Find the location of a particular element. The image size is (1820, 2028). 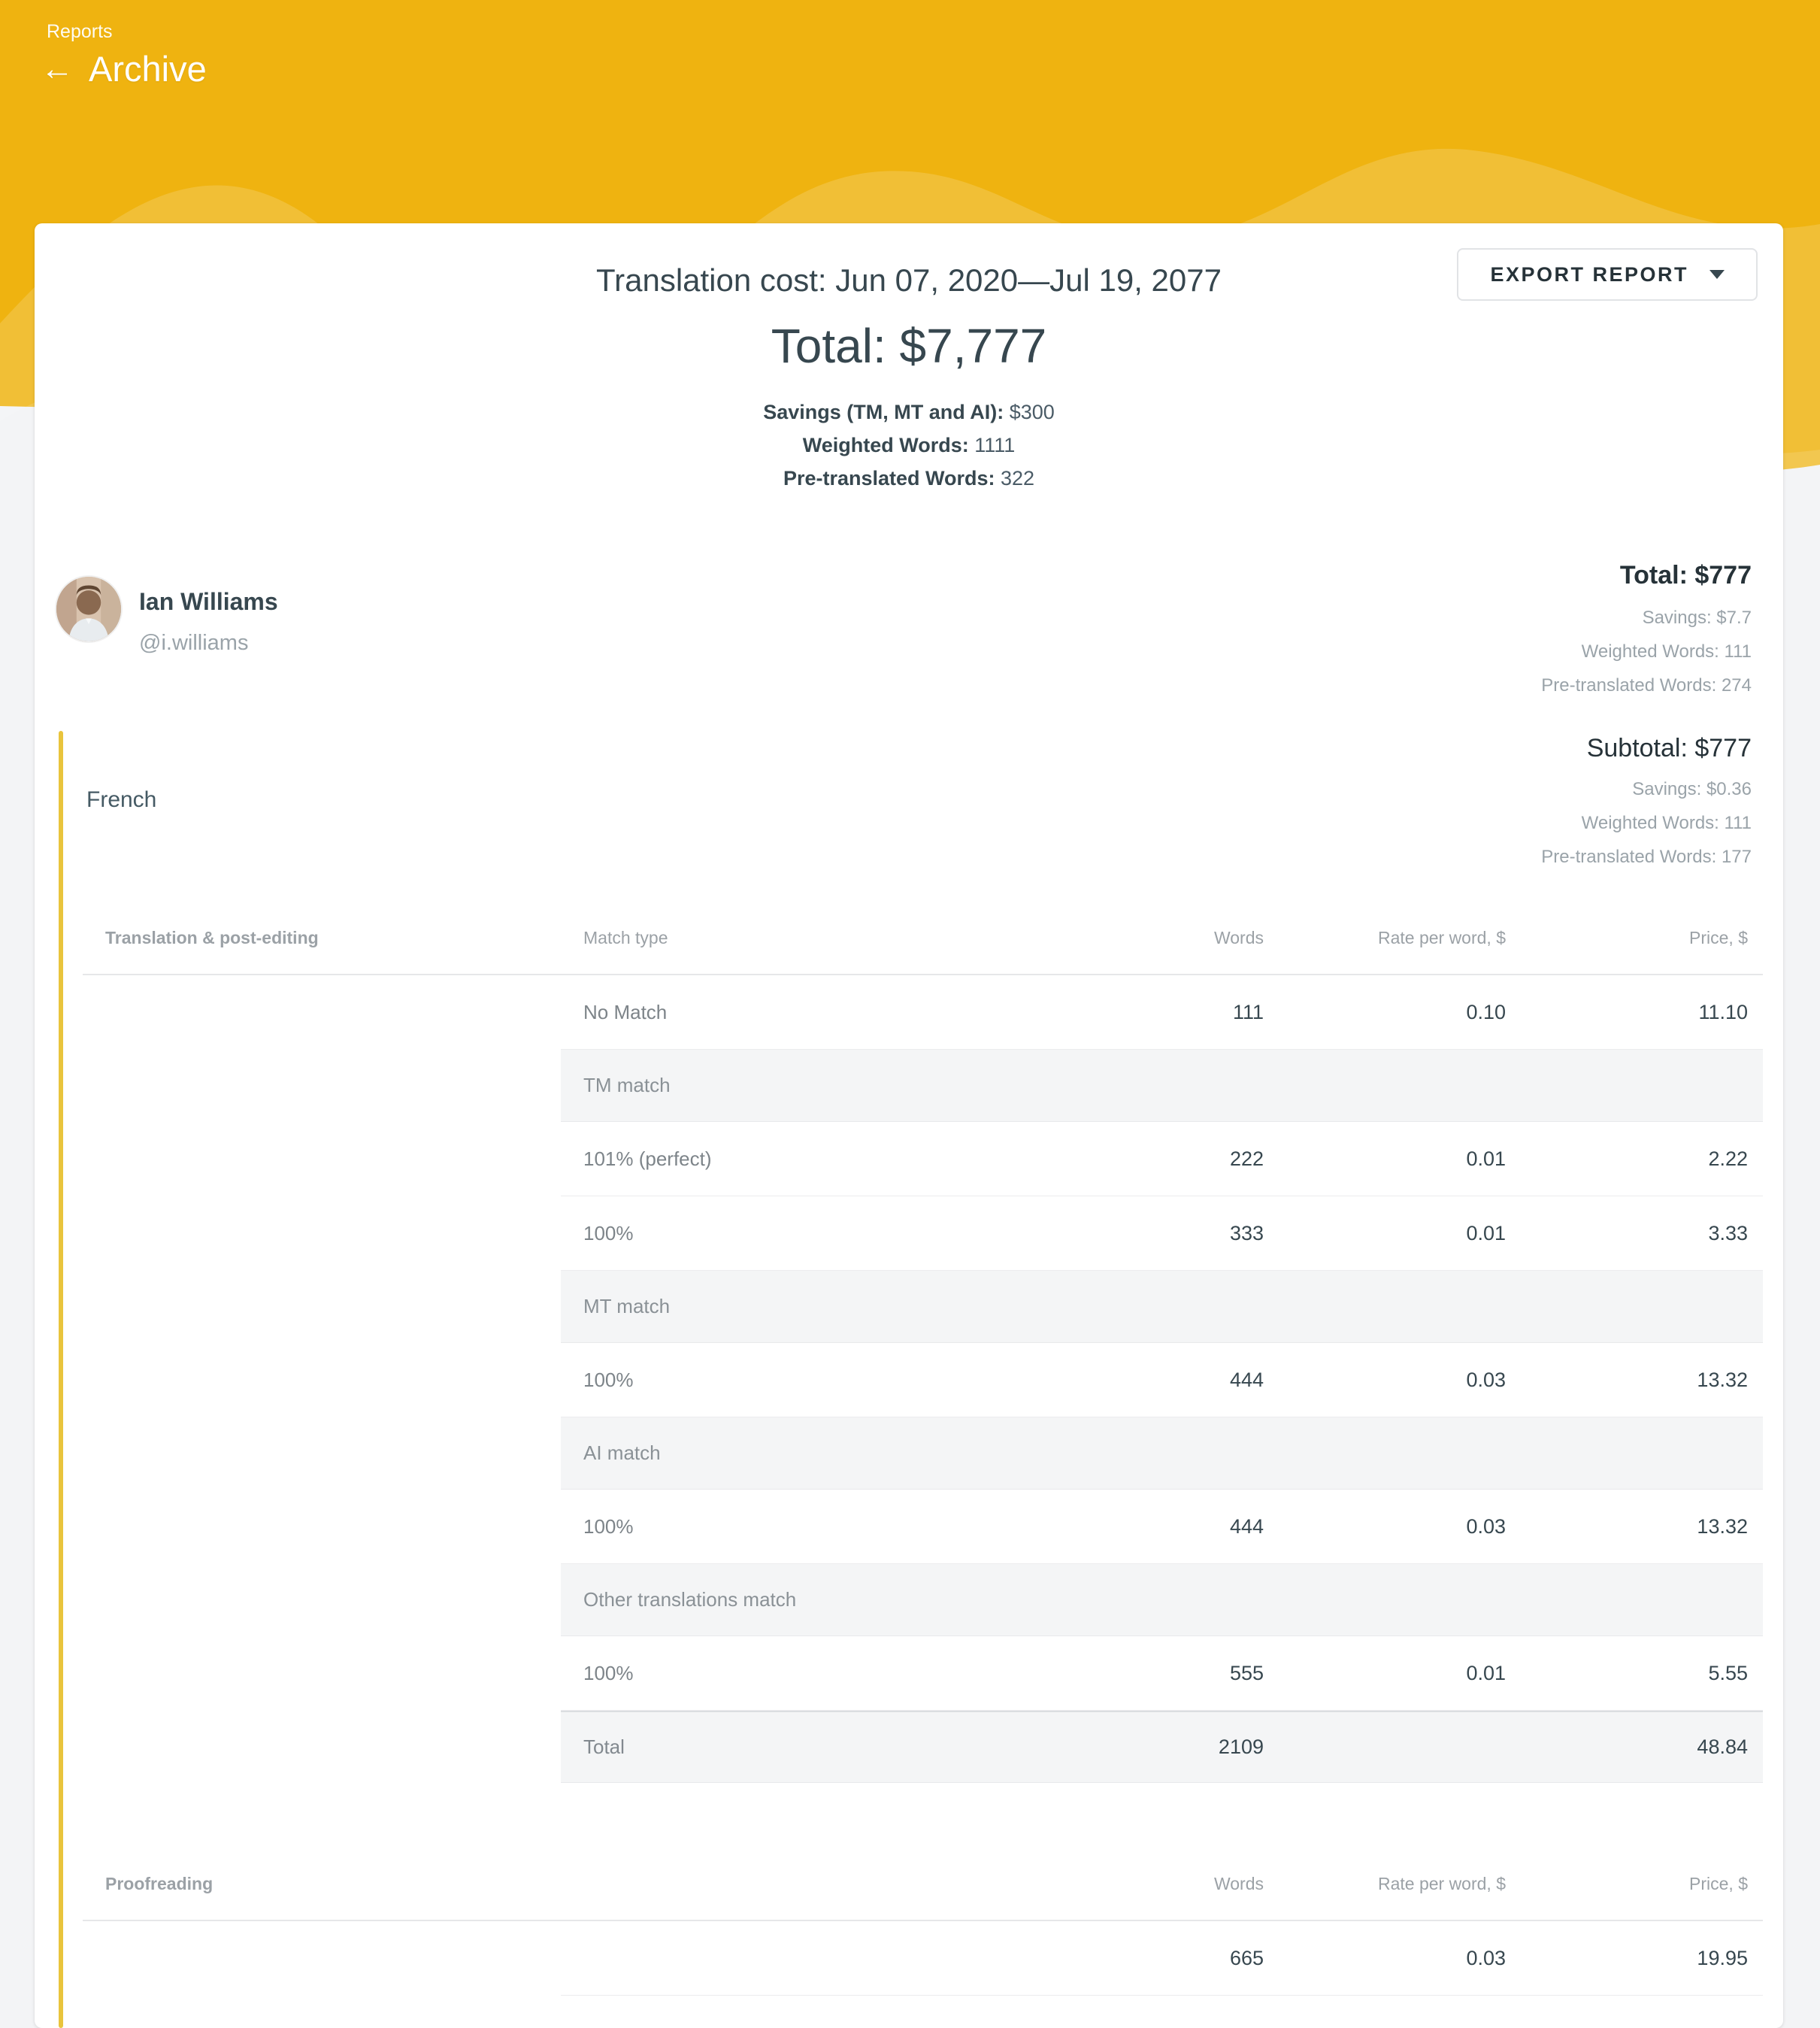

user-pretranslated-words: Pre-translated Words: 274 is located at coordinates (1646, 686).